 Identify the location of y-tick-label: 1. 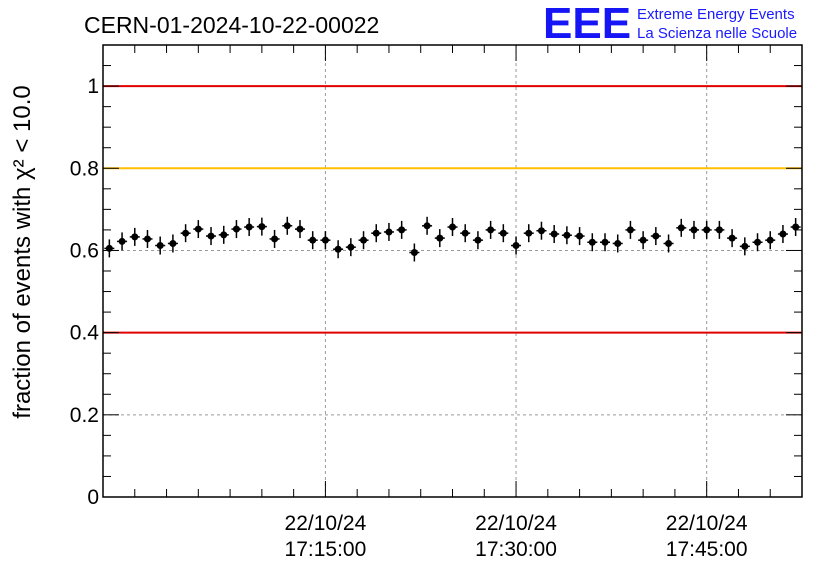
(93, 86).